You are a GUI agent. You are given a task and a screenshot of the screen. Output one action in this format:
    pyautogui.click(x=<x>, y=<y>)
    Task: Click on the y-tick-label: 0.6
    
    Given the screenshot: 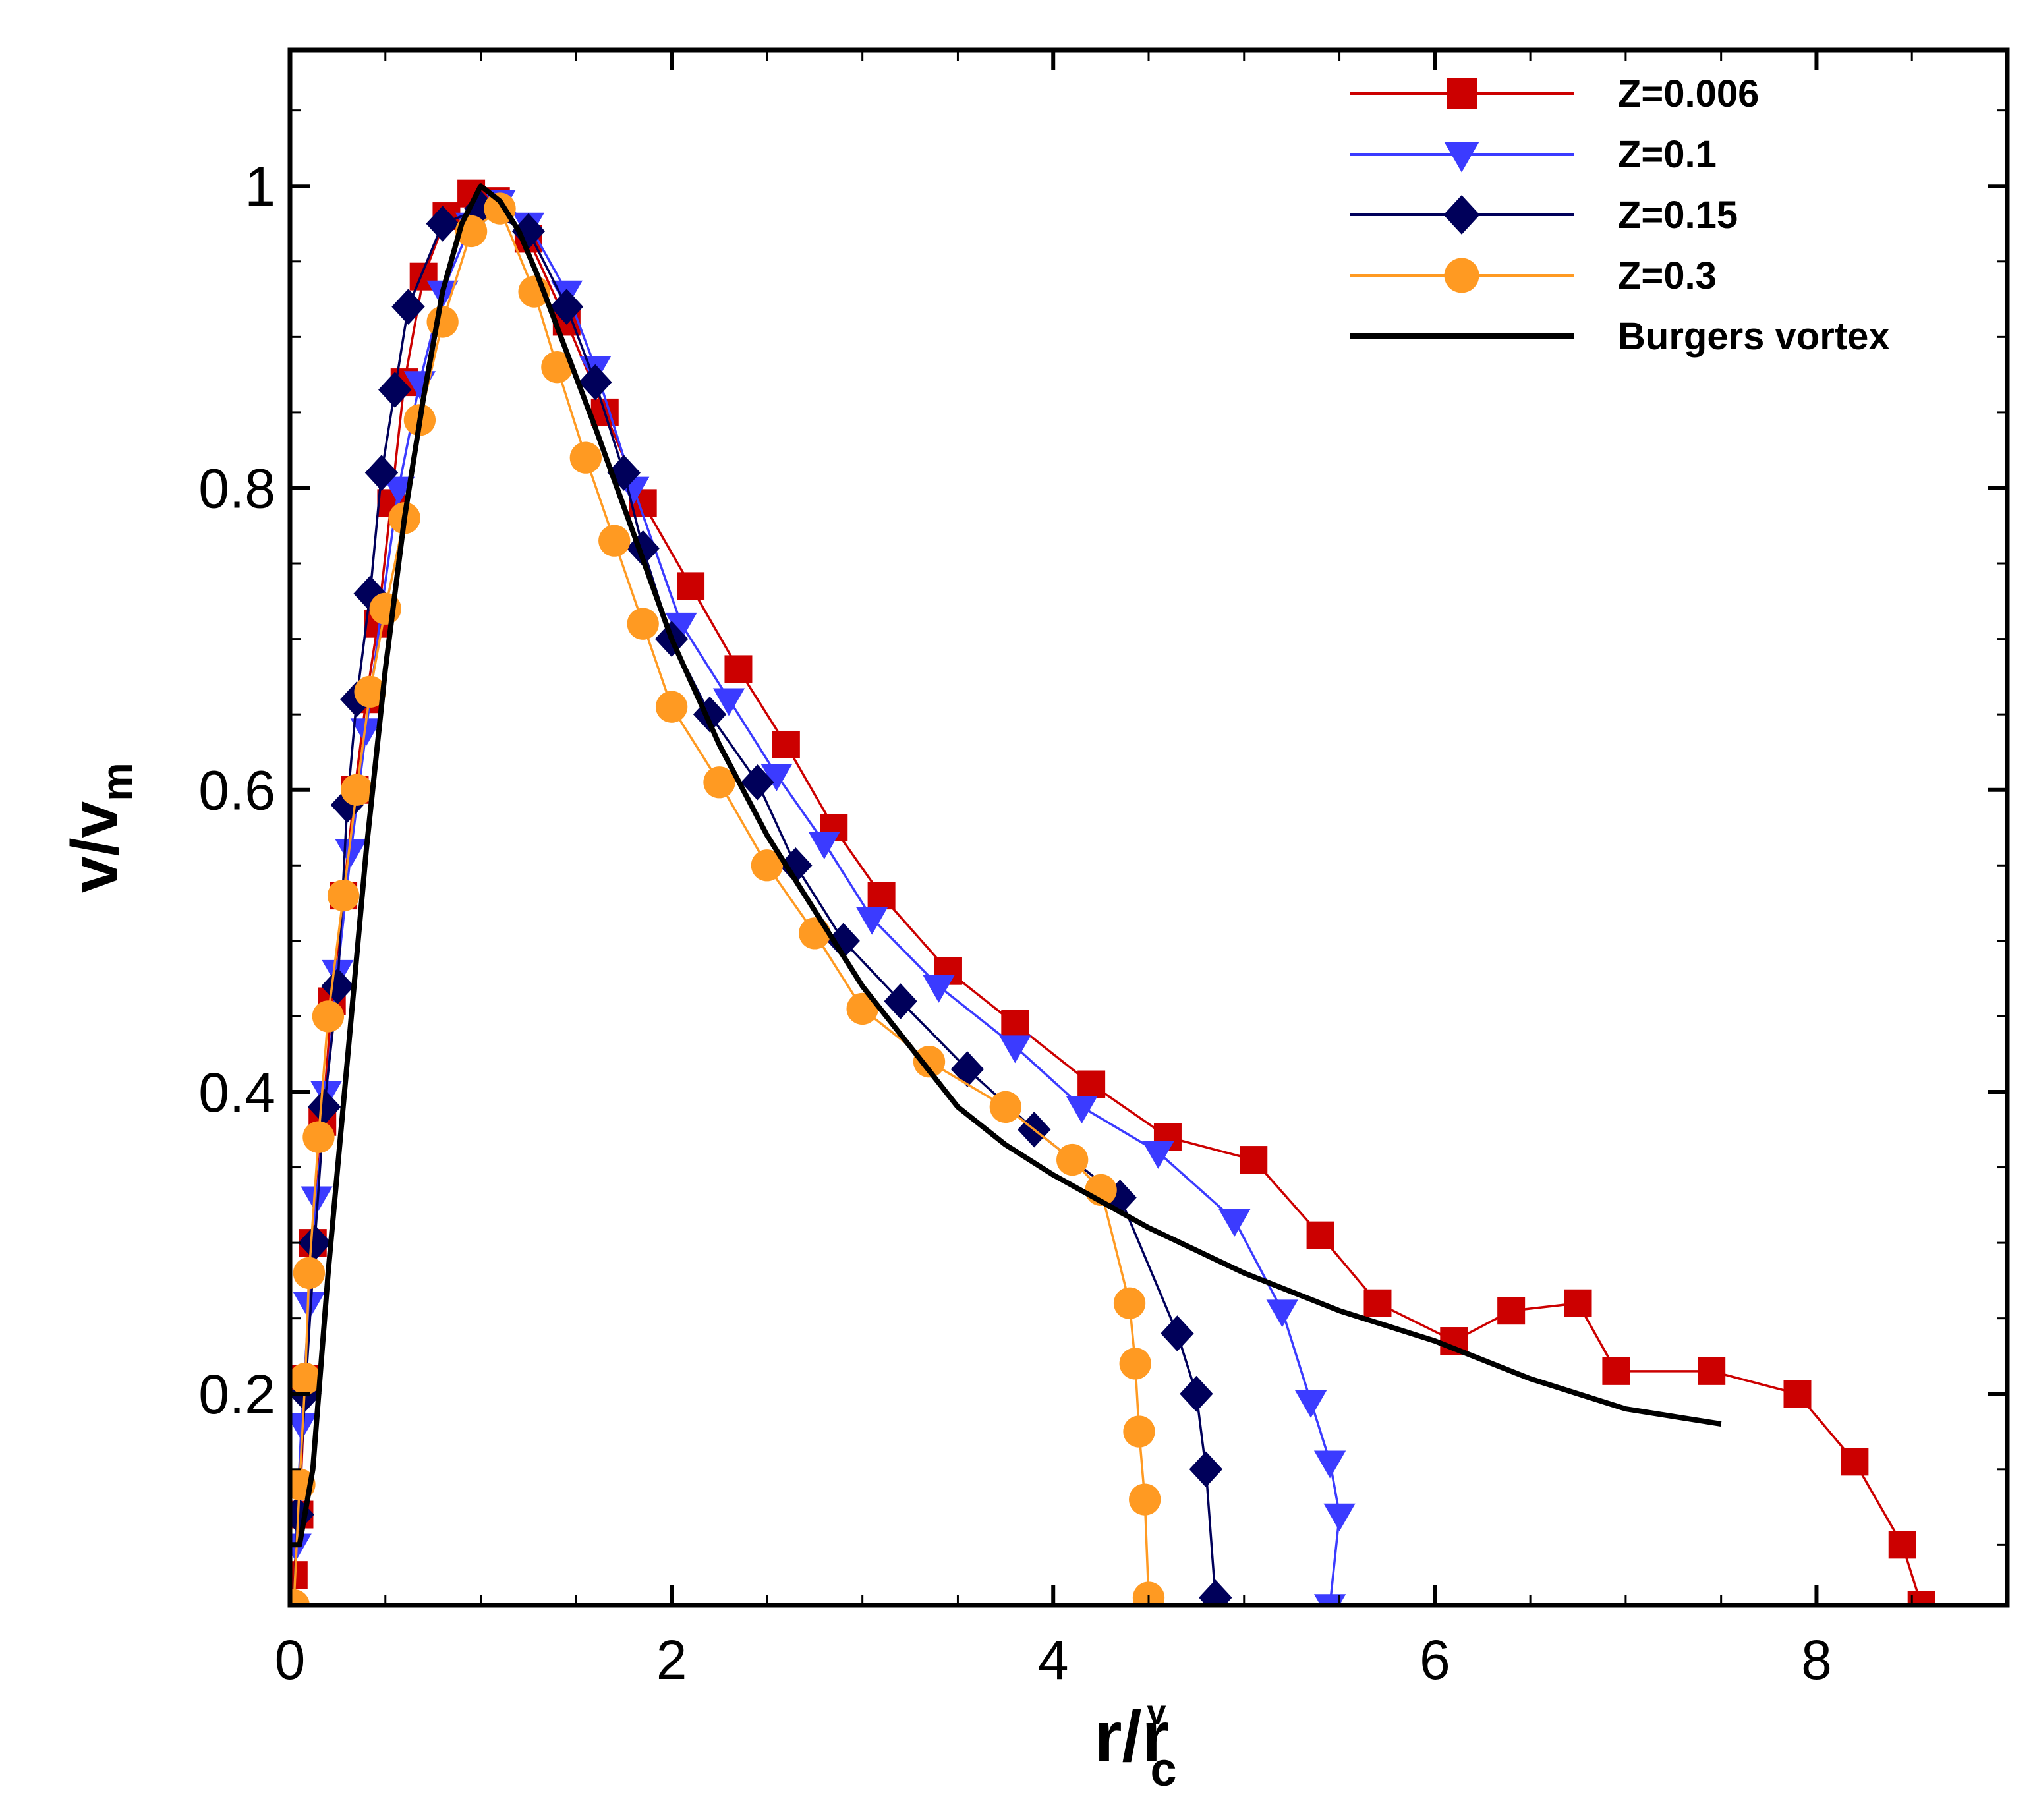 What is the action you would take?
    pyautogui.click(x=236, y=791)
    